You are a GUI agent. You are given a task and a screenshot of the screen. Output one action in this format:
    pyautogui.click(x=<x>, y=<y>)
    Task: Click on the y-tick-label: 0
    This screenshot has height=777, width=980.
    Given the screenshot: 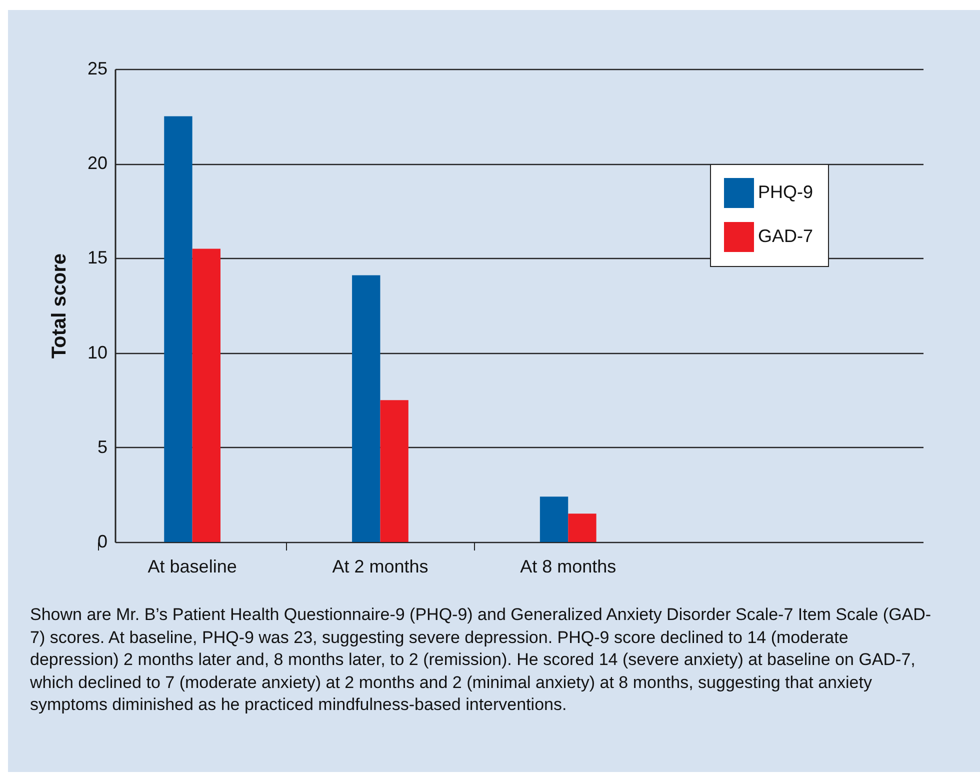 What is the action you would take?
    pyautogui.click(x=102, y=542)
    